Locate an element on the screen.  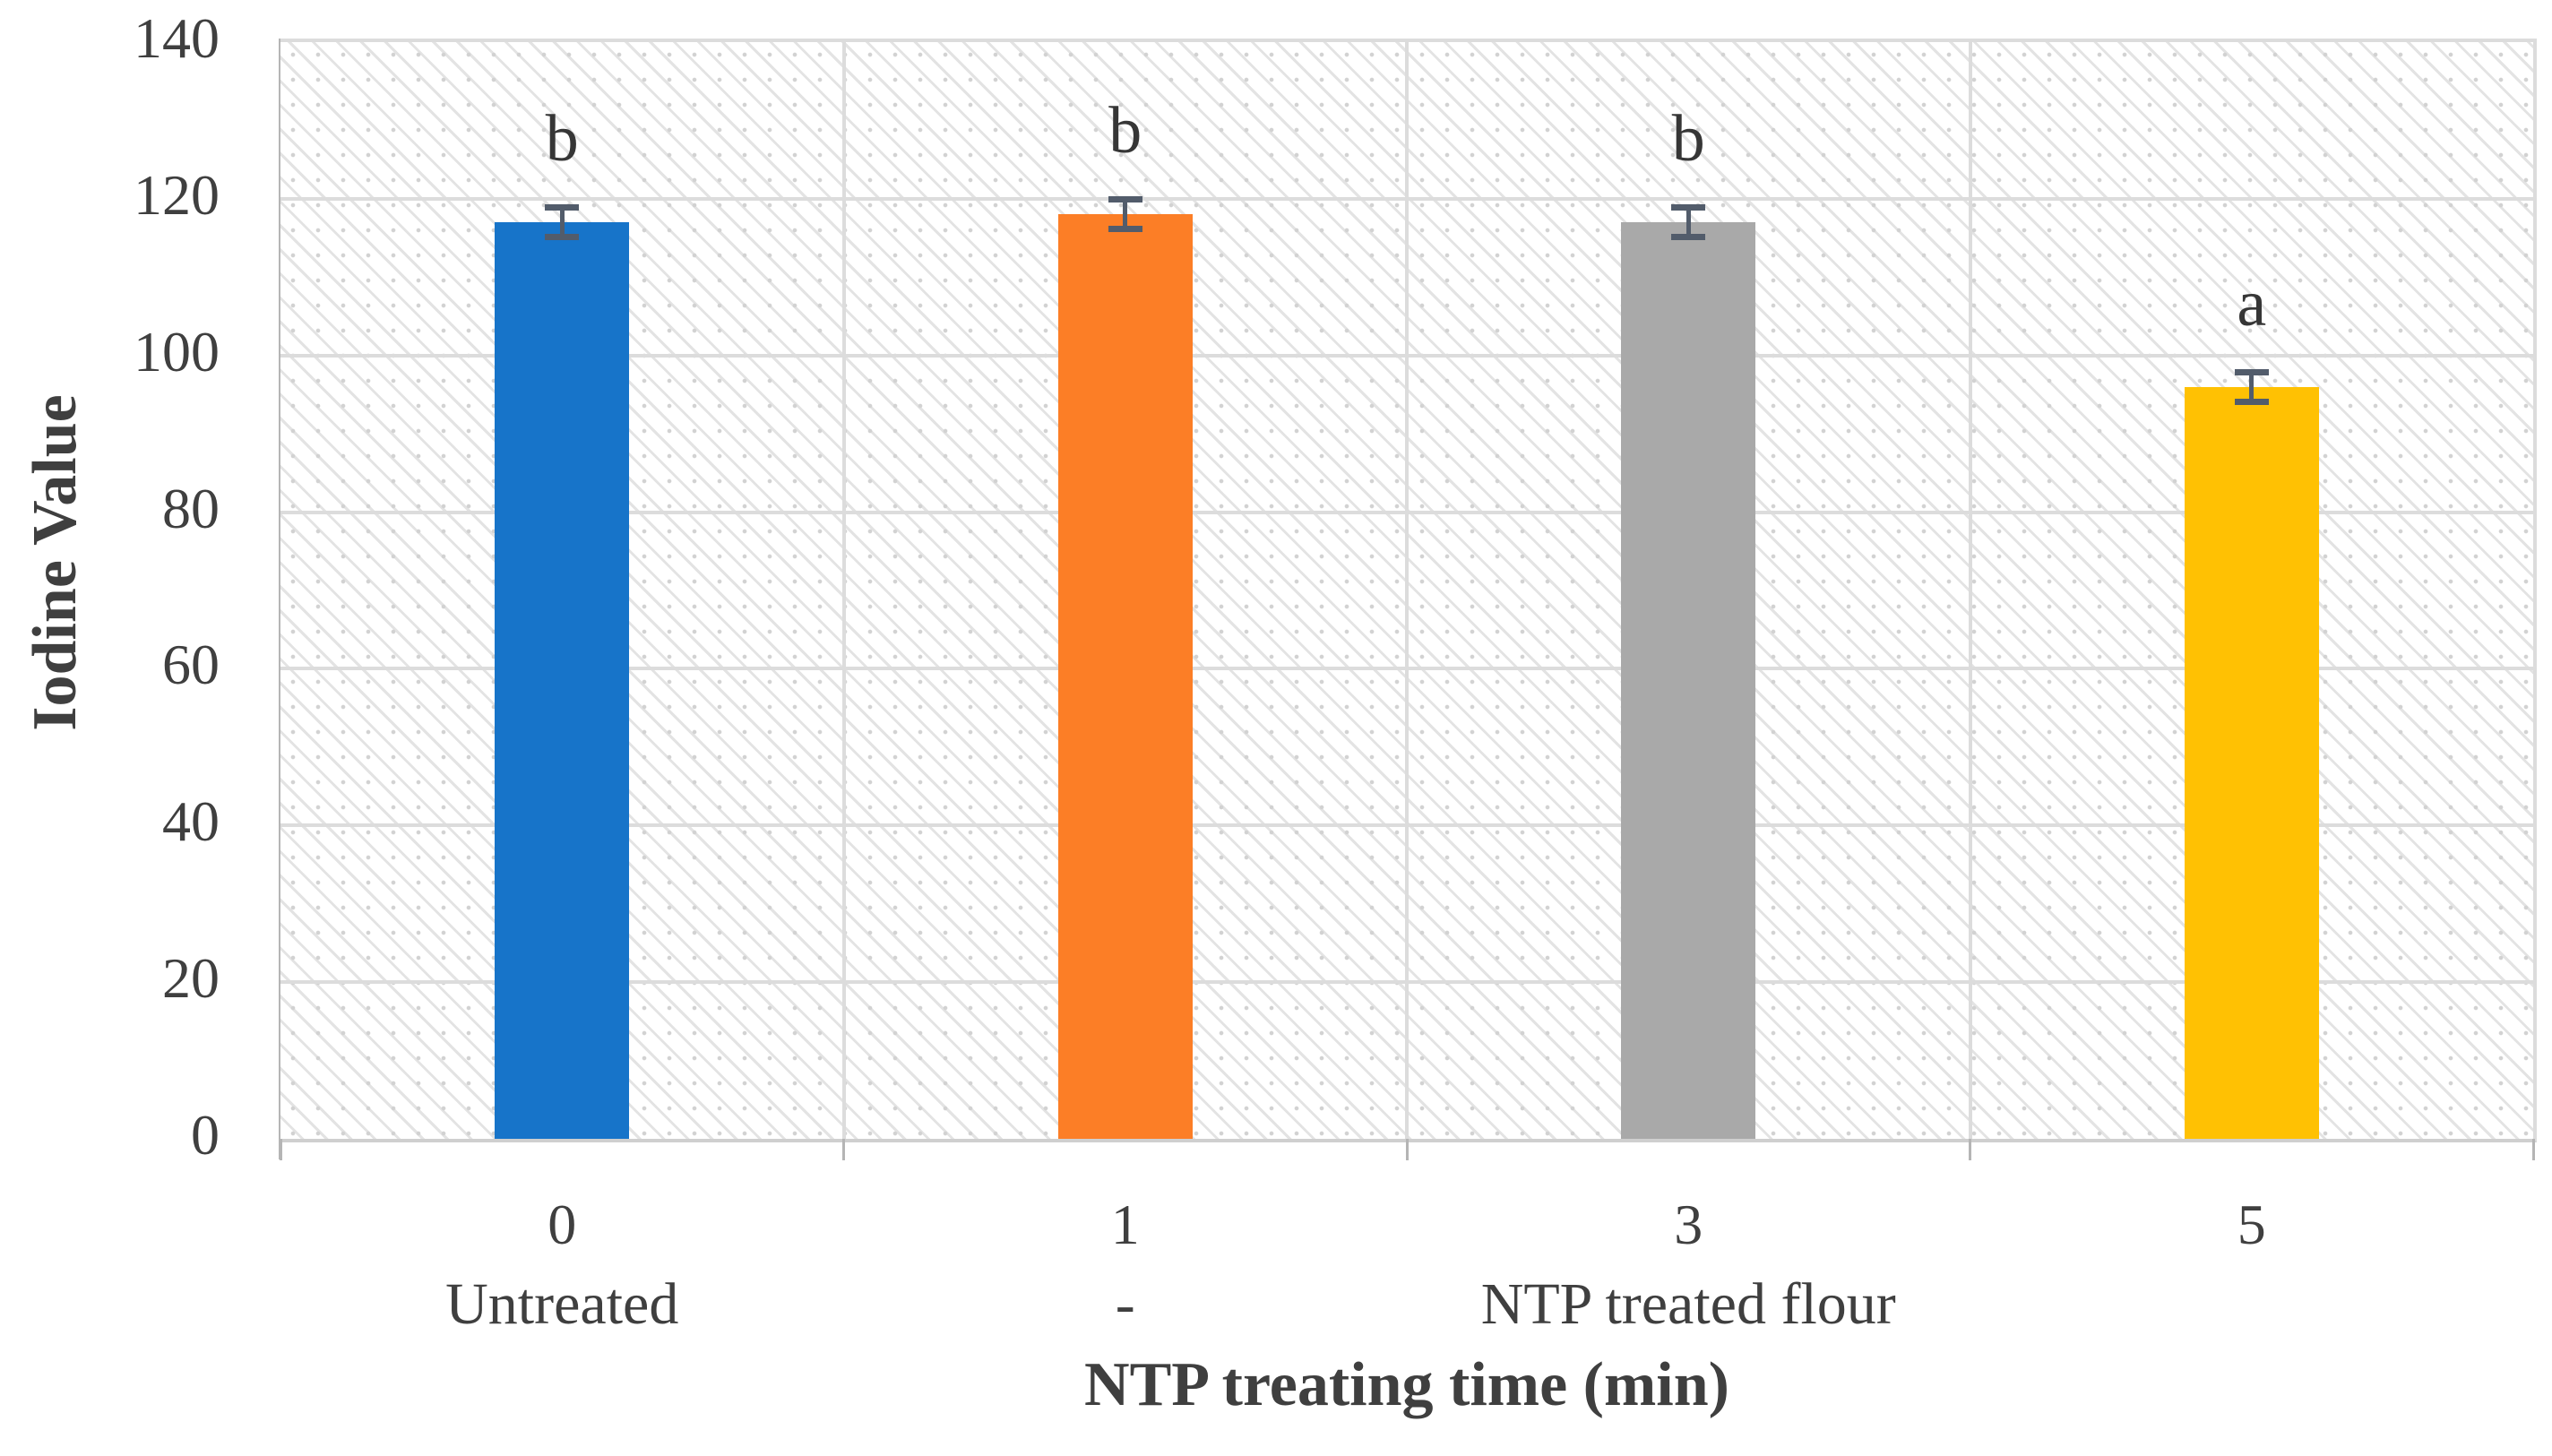
y-tick-label: 20 is located at coordinates (191, 978).